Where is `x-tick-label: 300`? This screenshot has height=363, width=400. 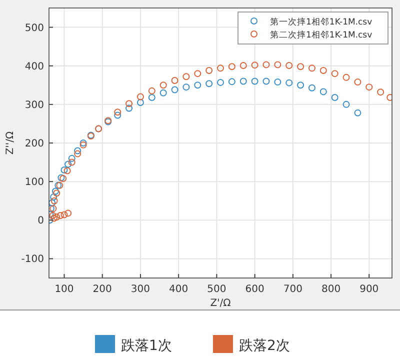
x-tick-label: 300 is located at coordinates (140, 289).